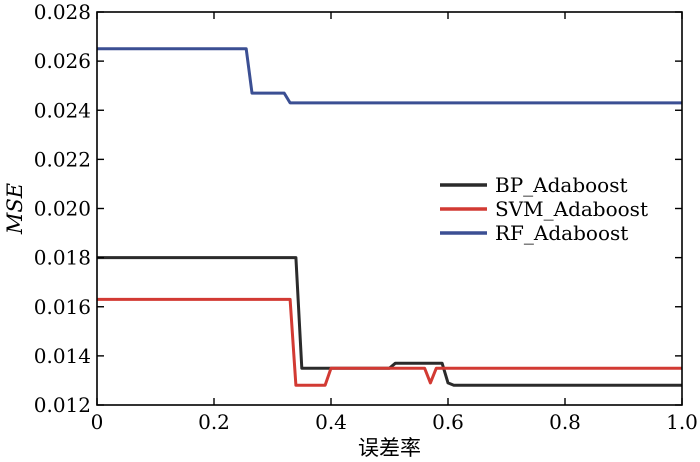 The width and height of the screenshot is (700, 462). What do you see at coordinates (62, 356) in the screenshot?
I see `y-tick-label: 0.014` at bounding box center [62, 356].